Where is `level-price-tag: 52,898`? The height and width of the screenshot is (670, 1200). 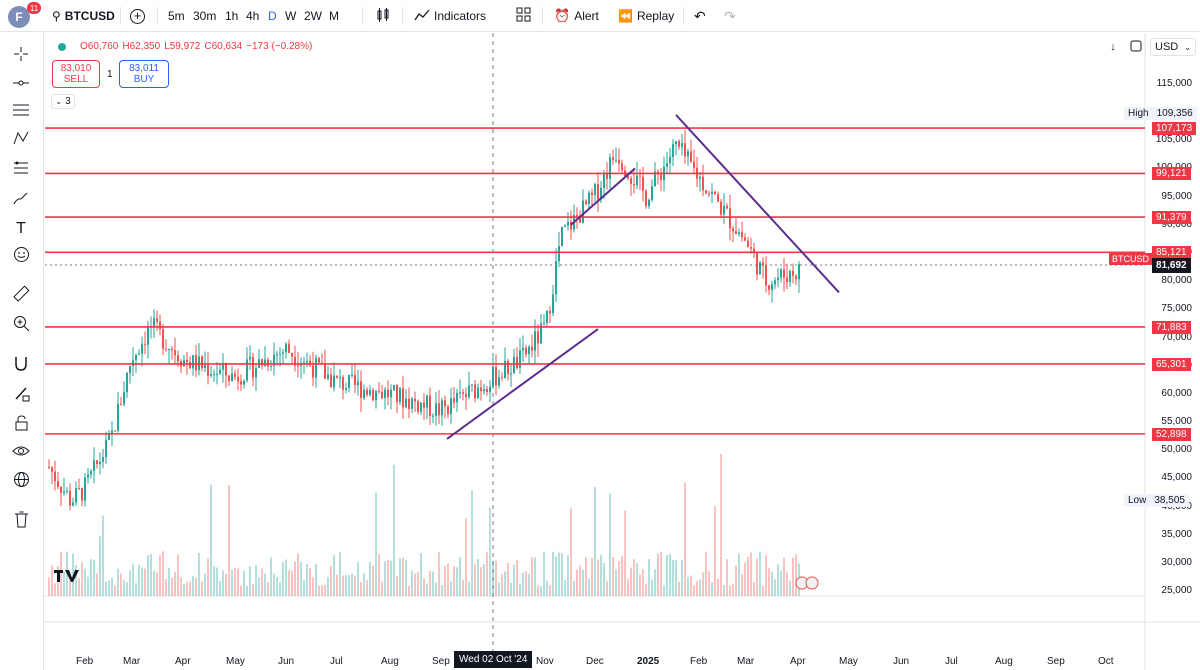 level-price-tag: 52,898 is located at coordinates (1171, 434).